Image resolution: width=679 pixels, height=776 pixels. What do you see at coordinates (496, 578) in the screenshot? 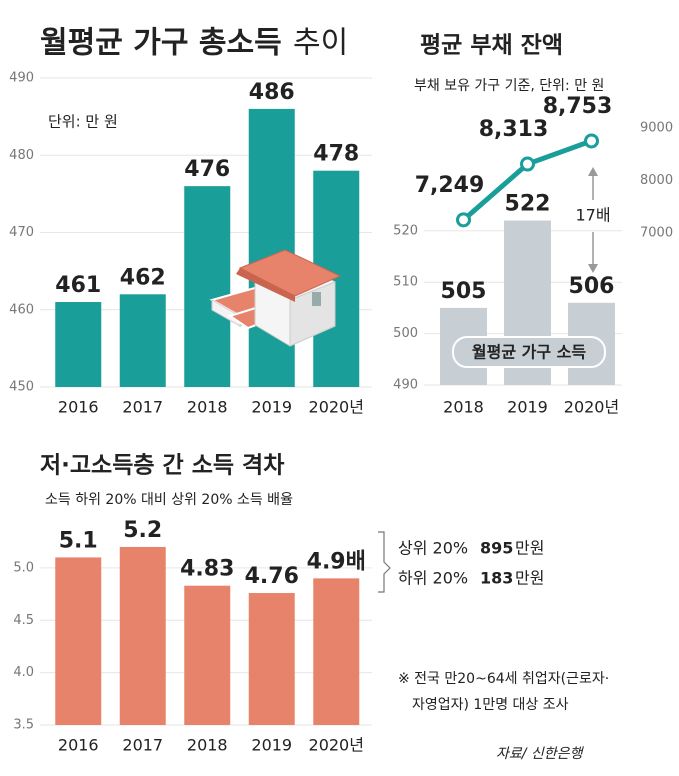
I see `annotation-amount: 183` at bounding box center [496, 578].